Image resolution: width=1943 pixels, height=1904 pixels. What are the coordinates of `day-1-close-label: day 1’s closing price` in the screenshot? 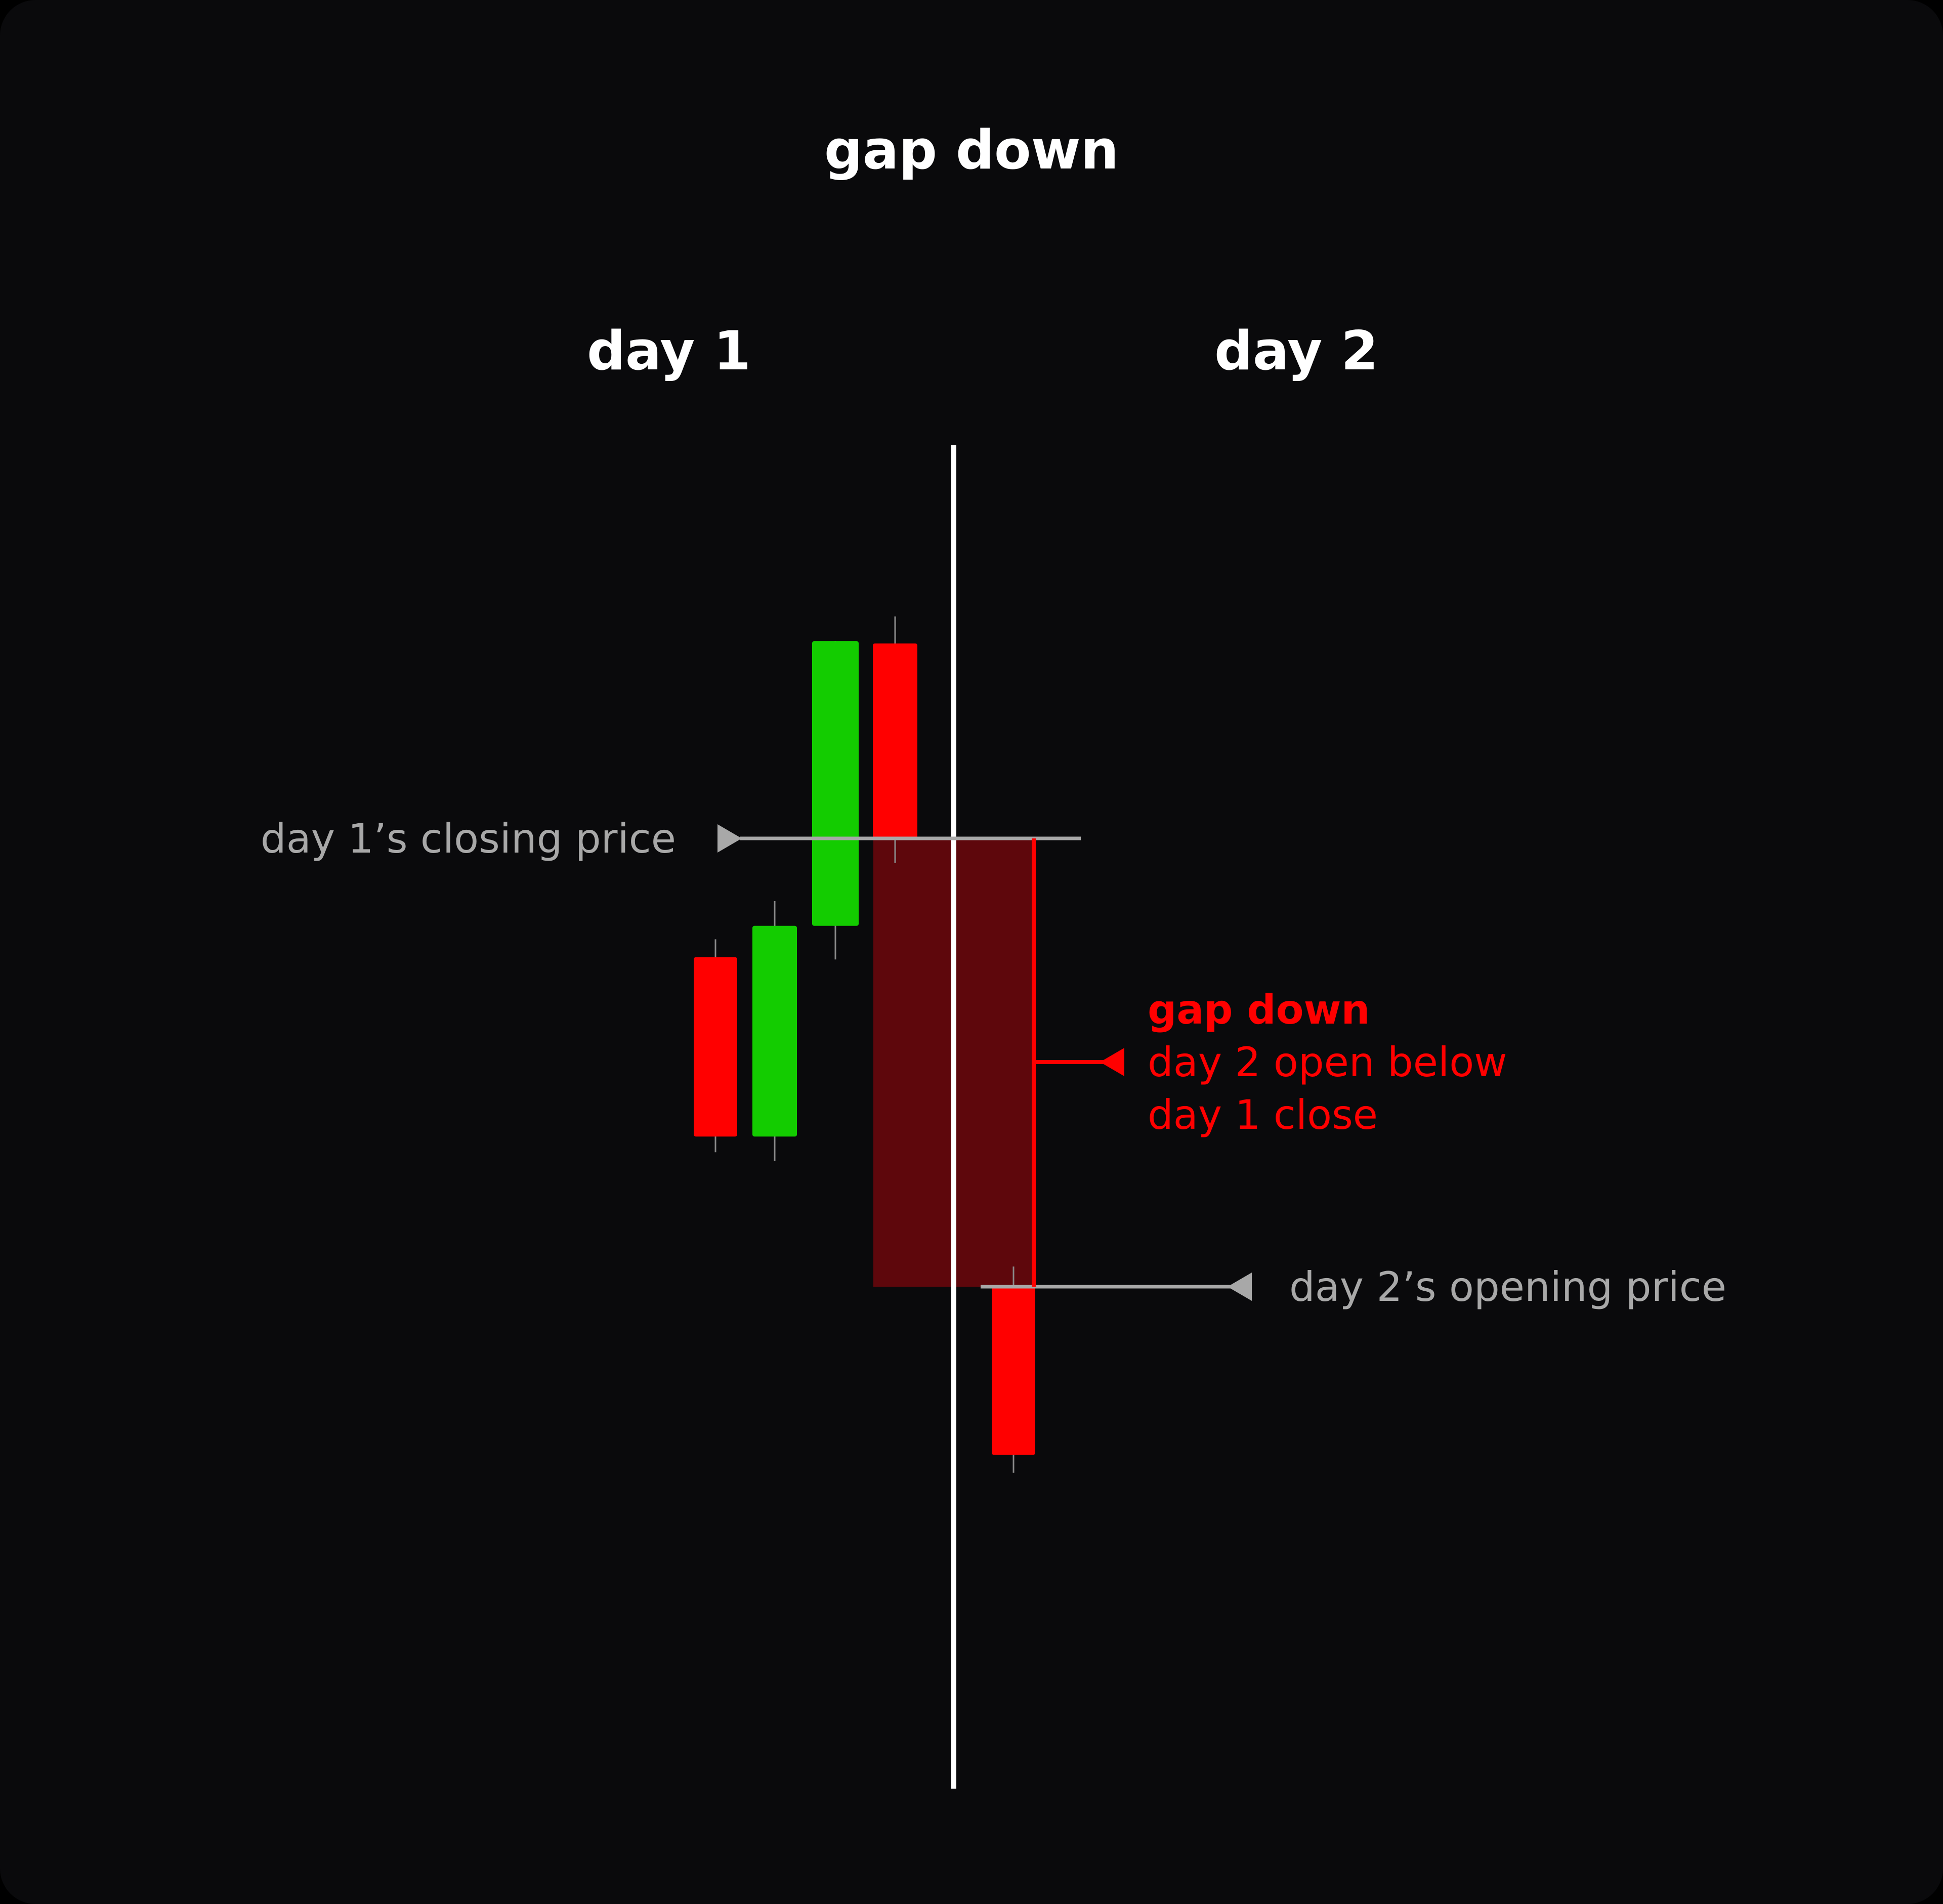 It's located at (468, 838).